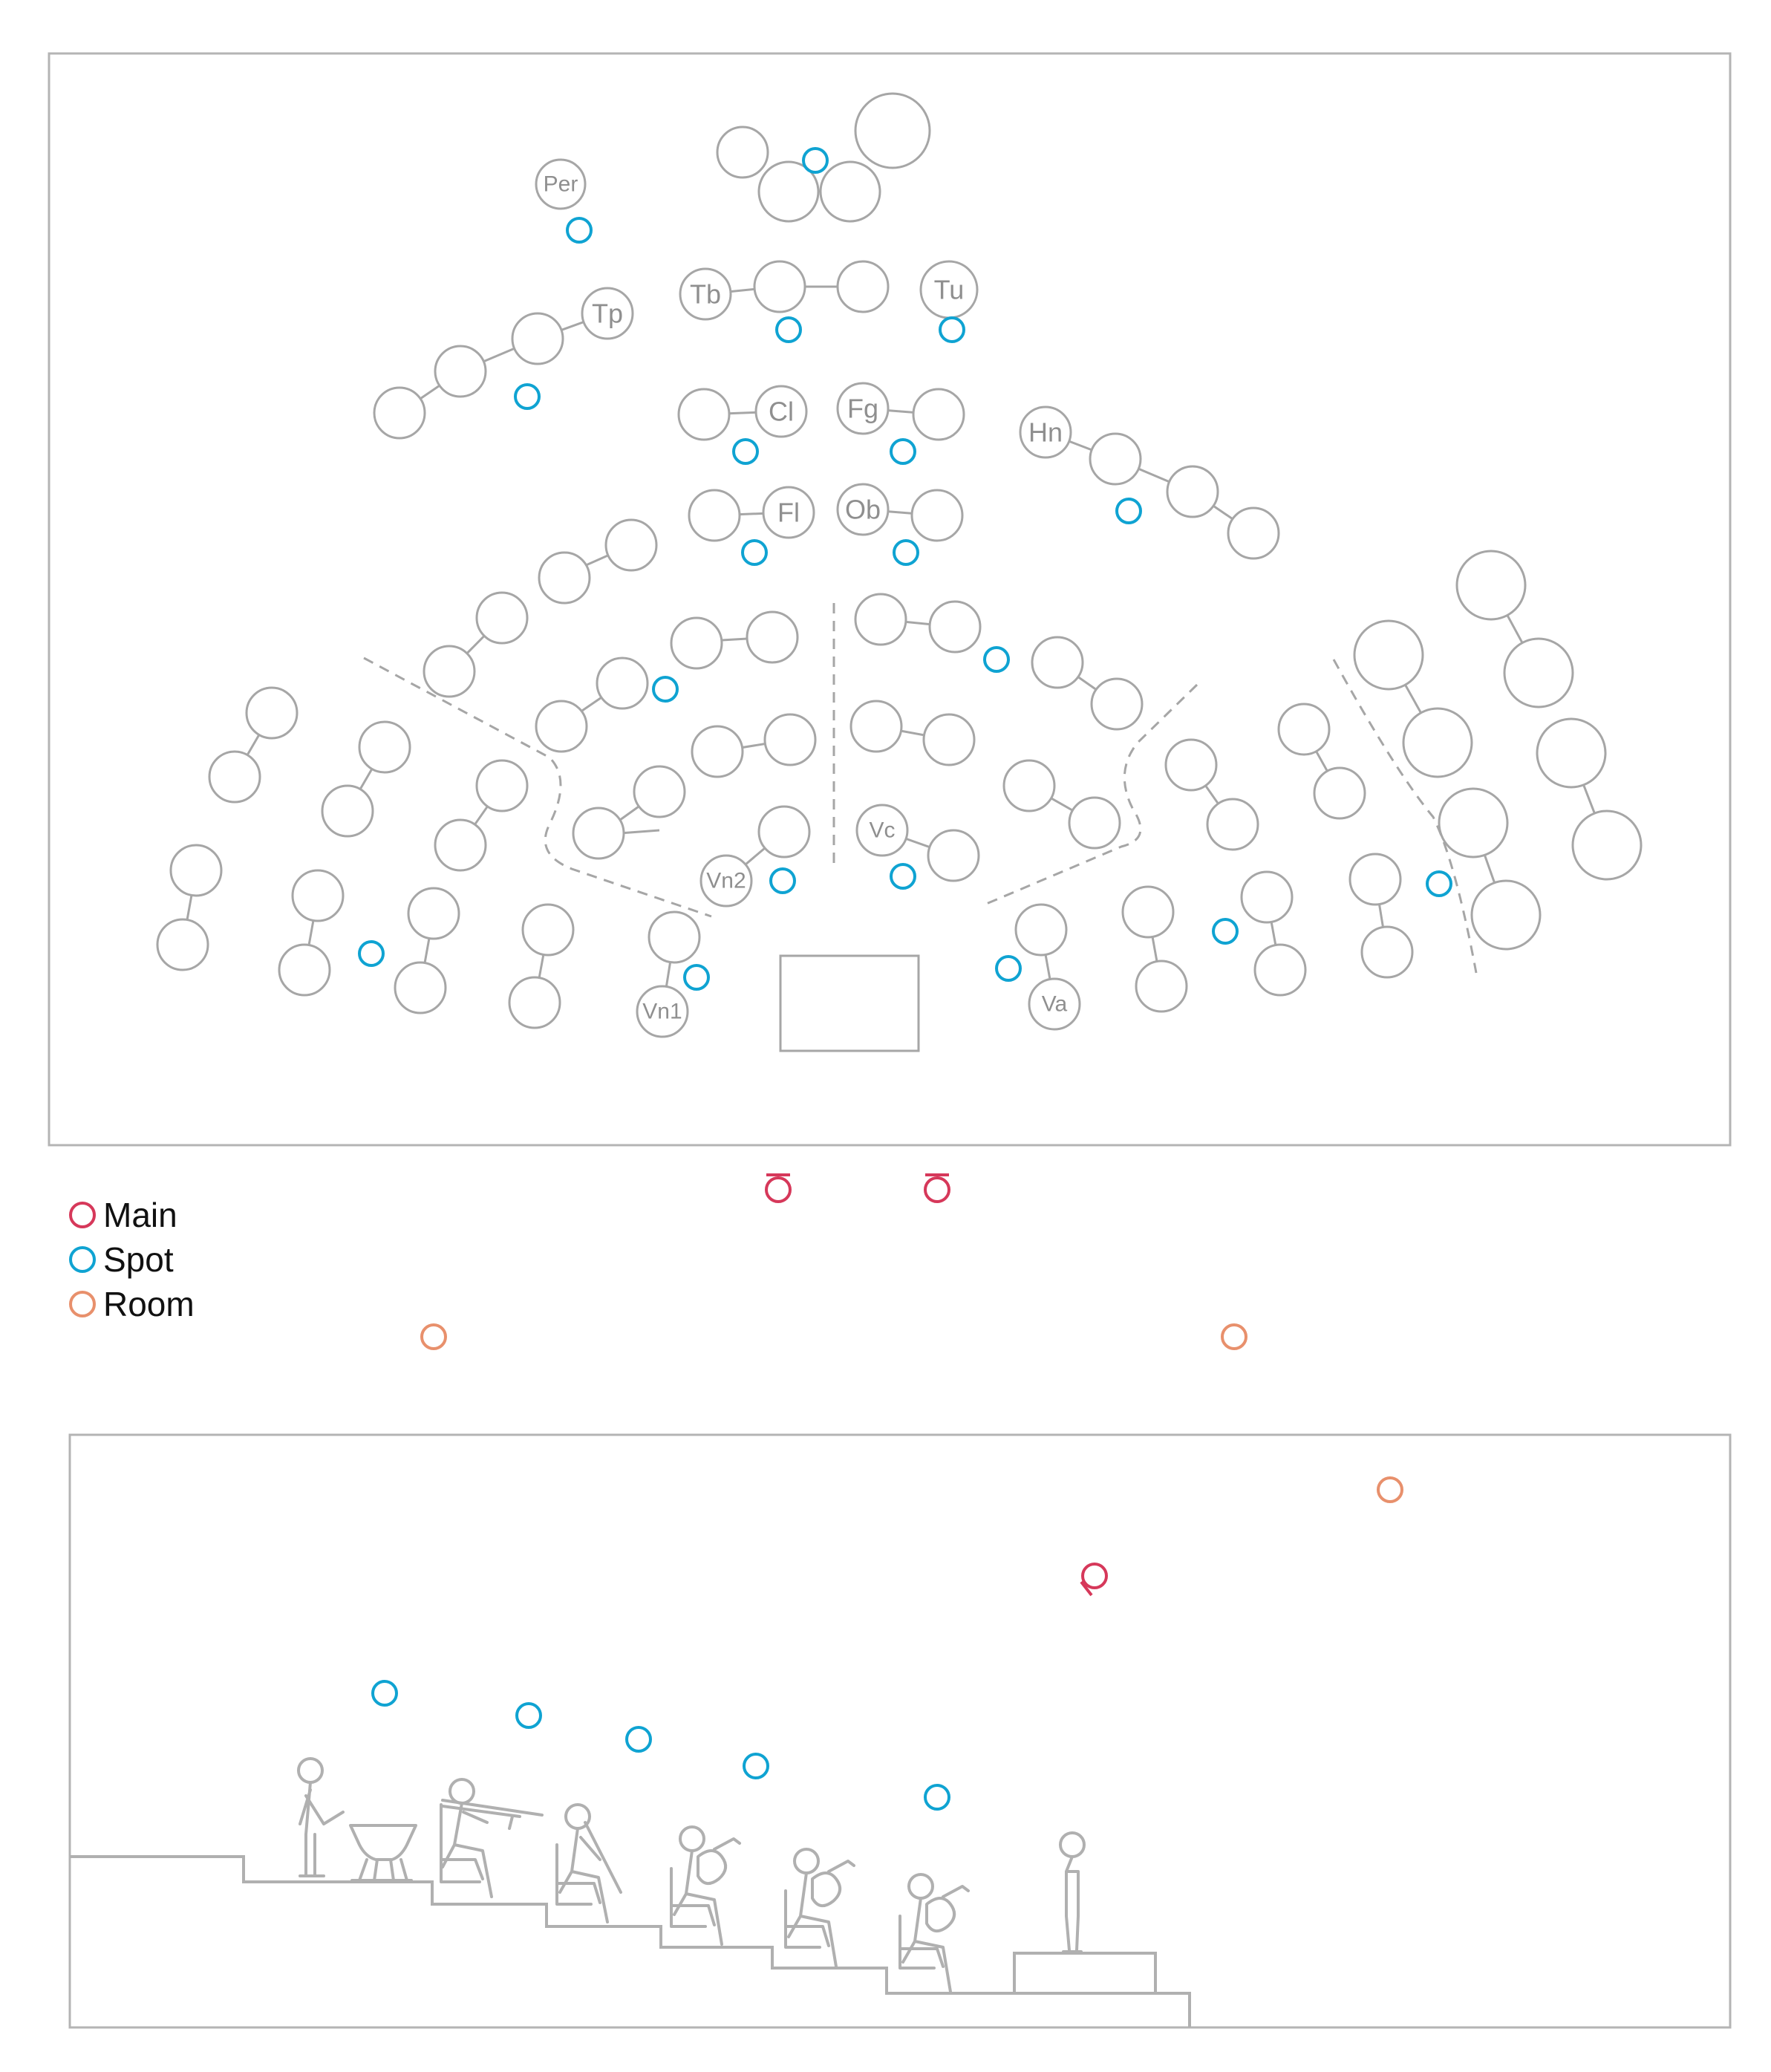 The width and height of the screenshot is (1771, 2072). Describe the element at coordinates (662, 1012) in the screenshot. I see `section-label-vn1: Vn1` at that location.